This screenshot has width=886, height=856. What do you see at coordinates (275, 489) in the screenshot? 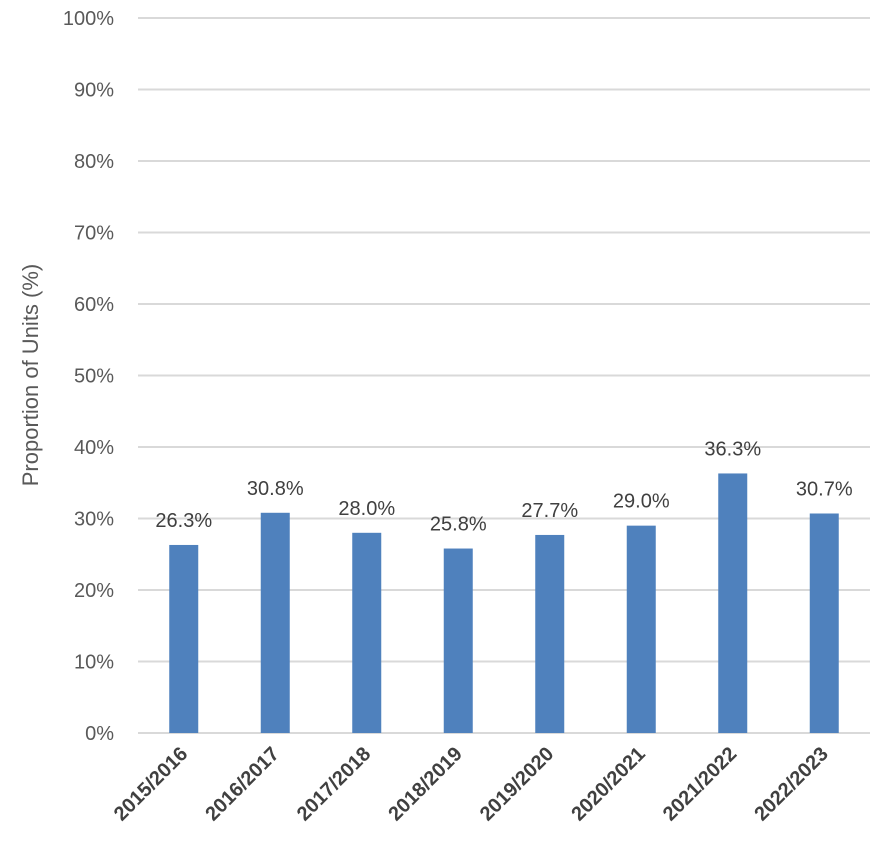
I see `data-label: 30.8%` at bounding box center [275, 489].